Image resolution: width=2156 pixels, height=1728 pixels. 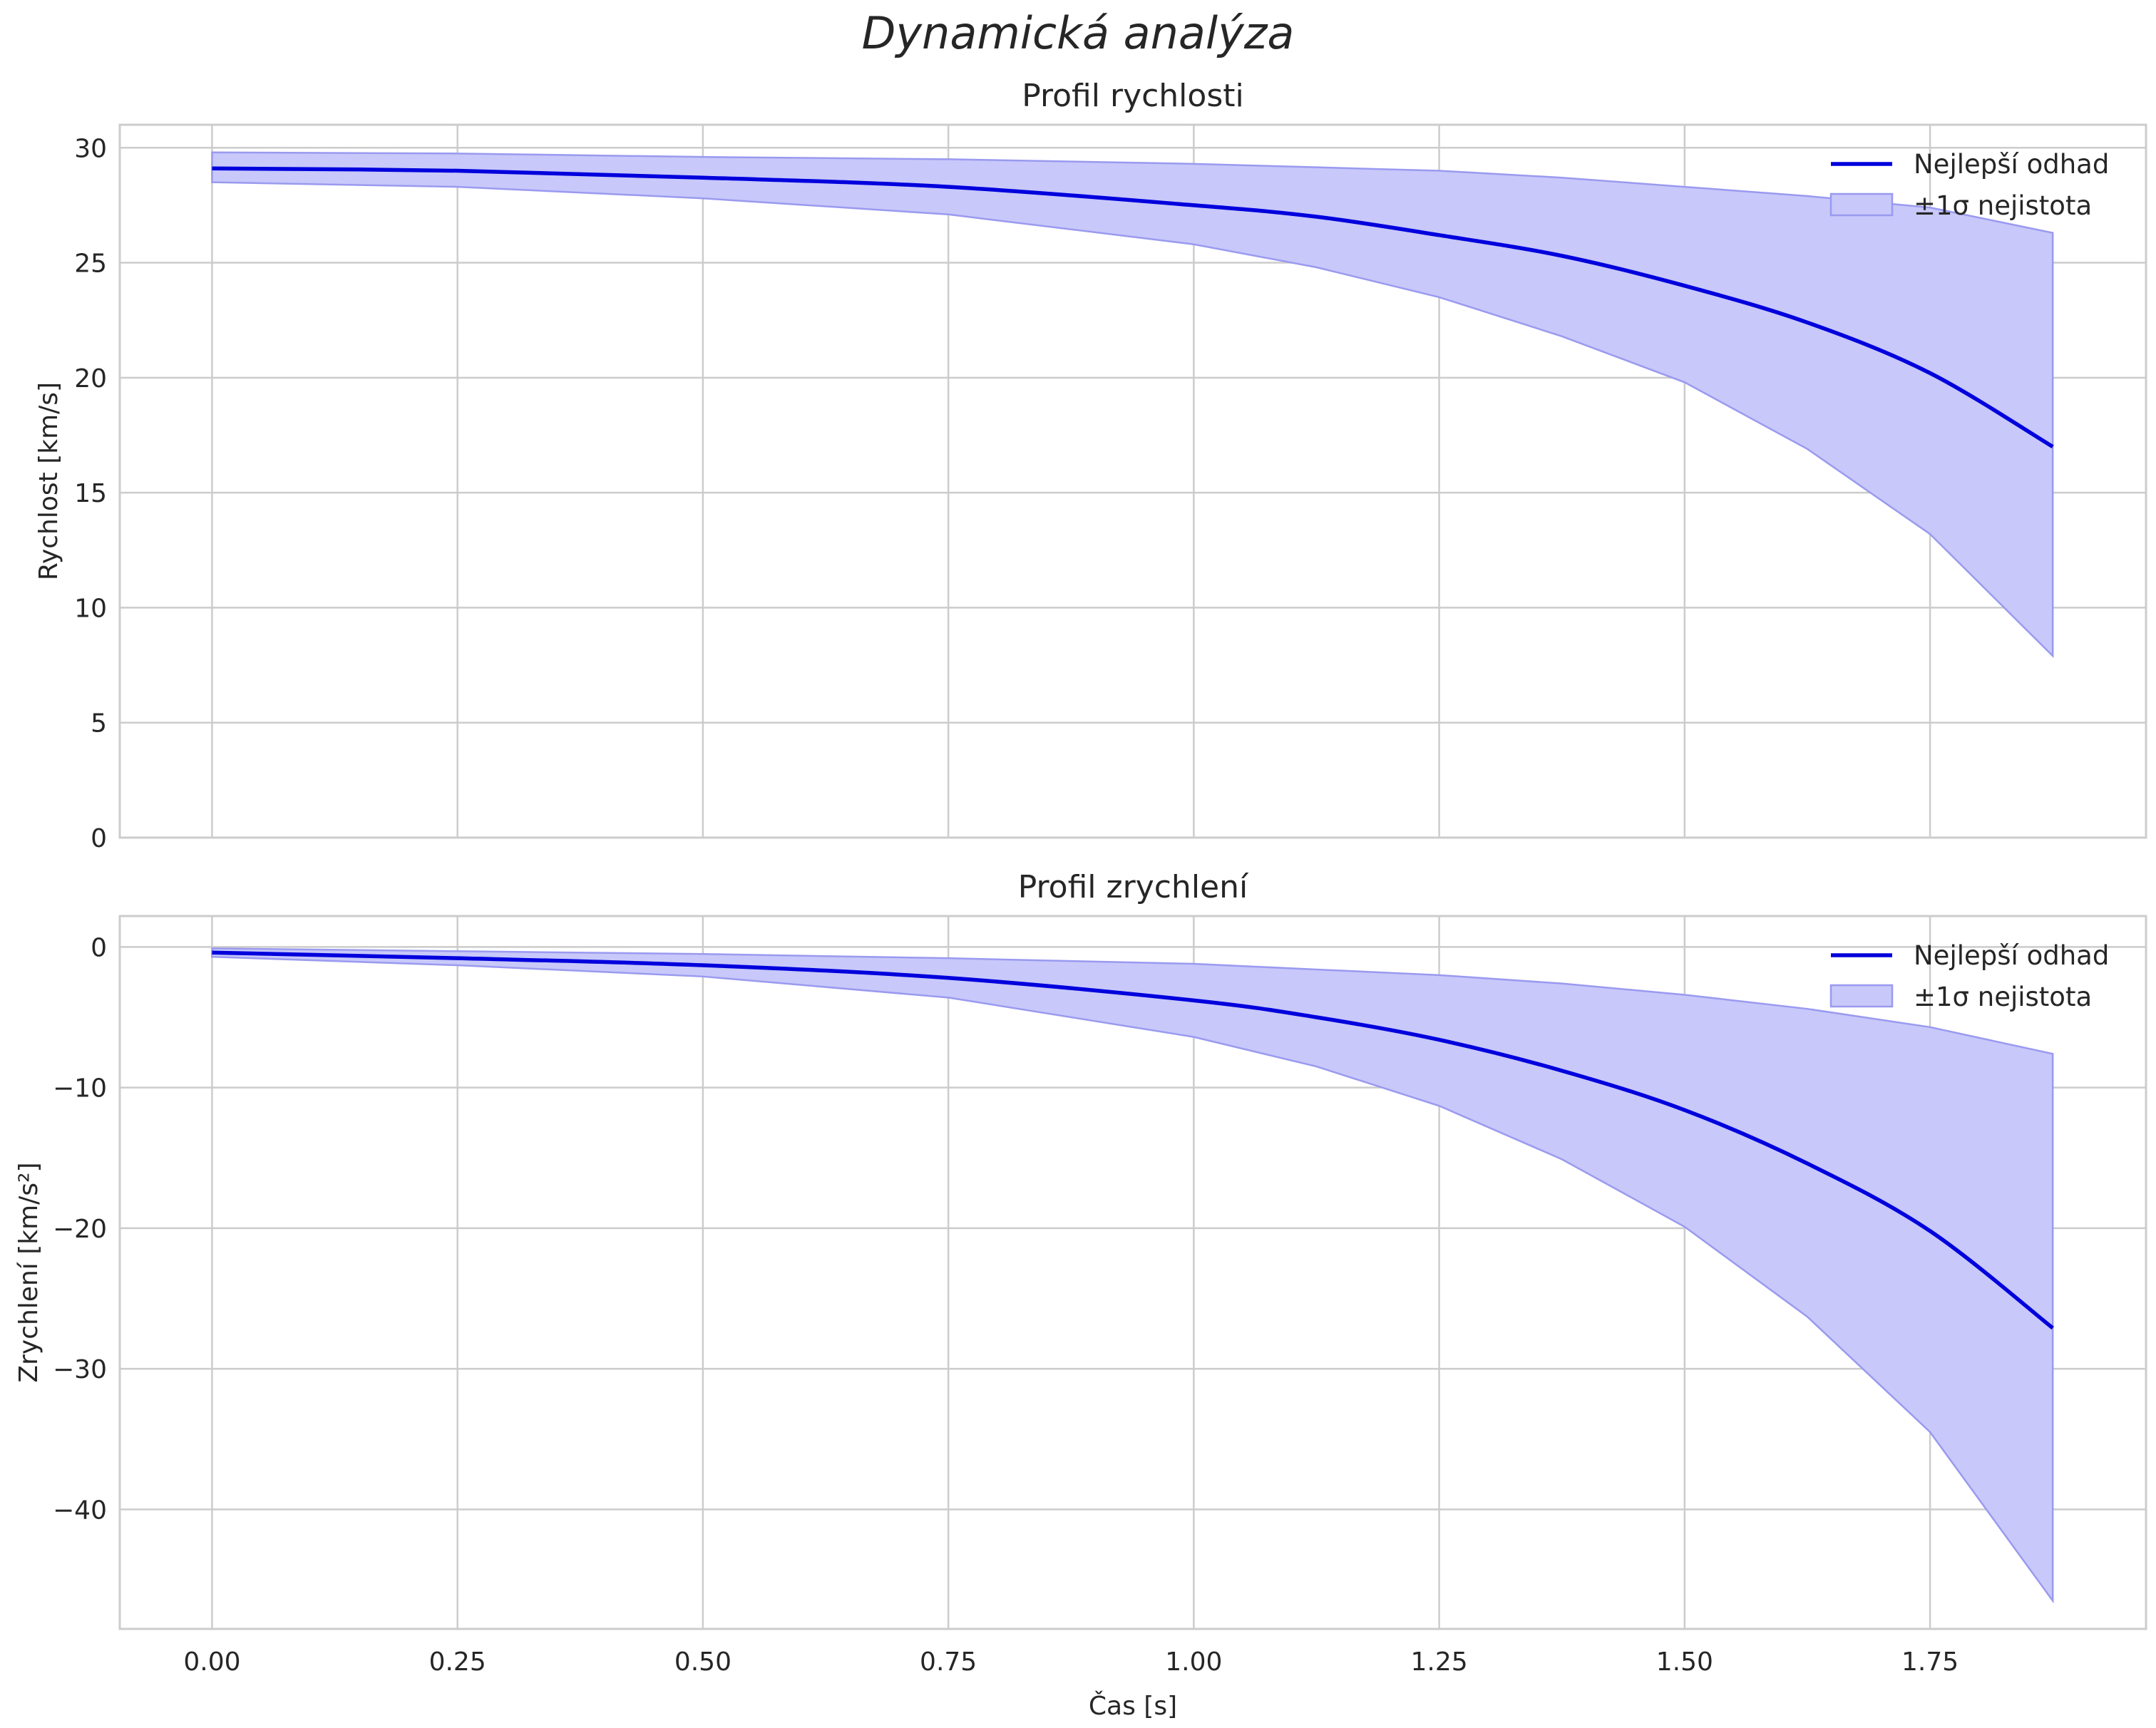 What do you see at coordinates (90, 264) in the screenshot?
I see `y-tick-label: 25` at bounding box center [90, 264].